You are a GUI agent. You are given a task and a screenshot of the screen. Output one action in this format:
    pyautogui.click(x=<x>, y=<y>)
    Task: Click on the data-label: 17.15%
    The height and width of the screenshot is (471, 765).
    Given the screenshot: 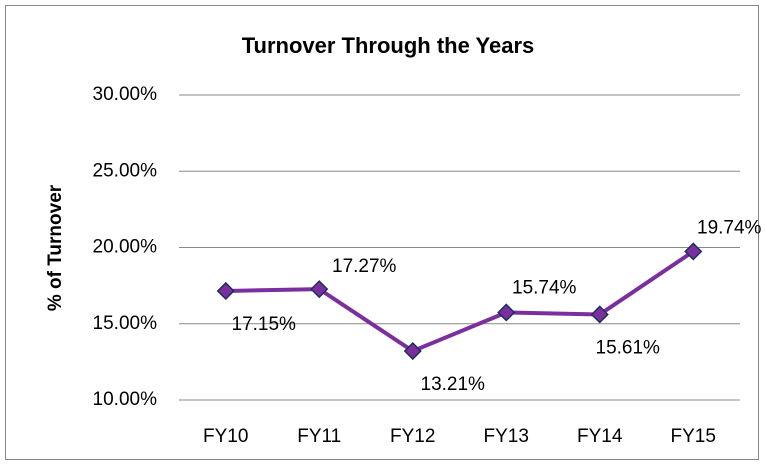 What is the action you would take?
    pyautogui.click(x=264, y=324)
    